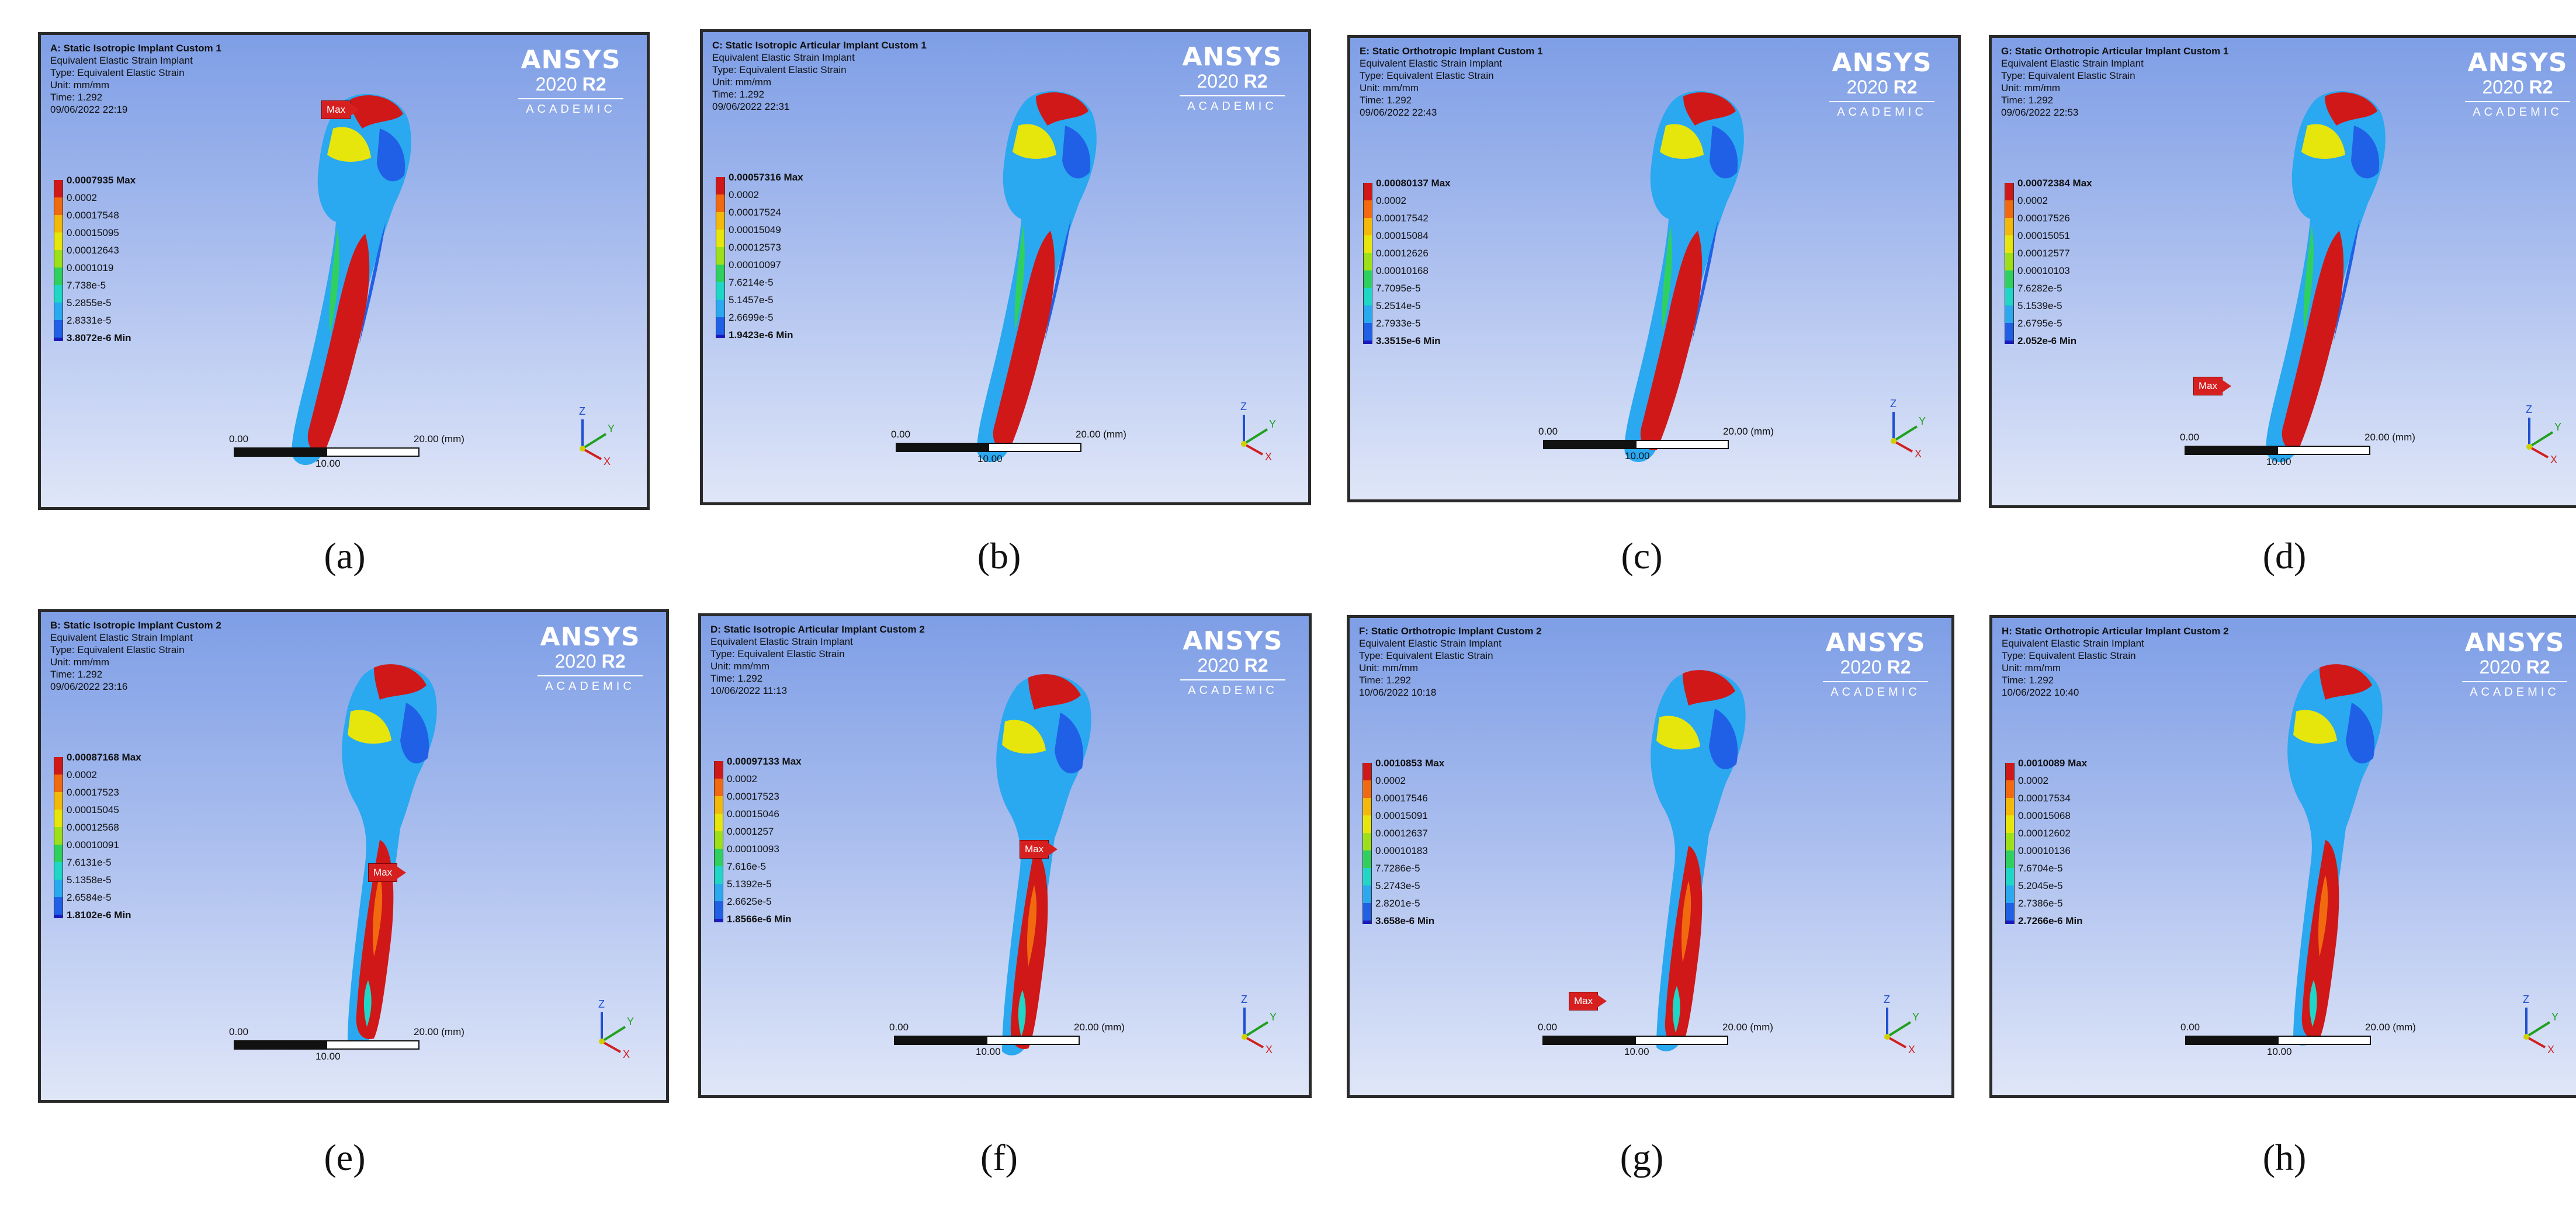 The height and width of the screenshot is (1205, 2576). I want to click on legend-value: 0.00017542, so click(1403, 218).